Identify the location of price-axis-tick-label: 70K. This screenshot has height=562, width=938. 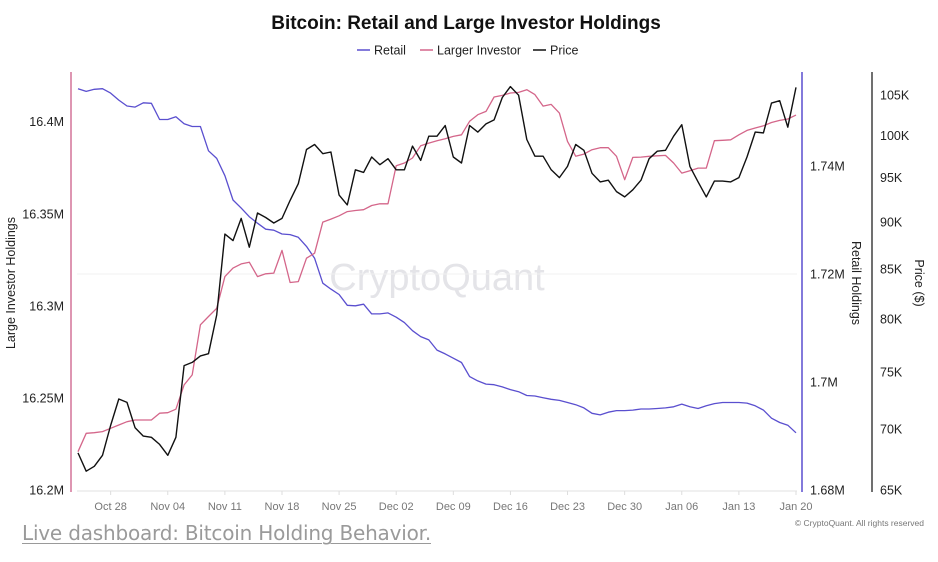
(891, 429).